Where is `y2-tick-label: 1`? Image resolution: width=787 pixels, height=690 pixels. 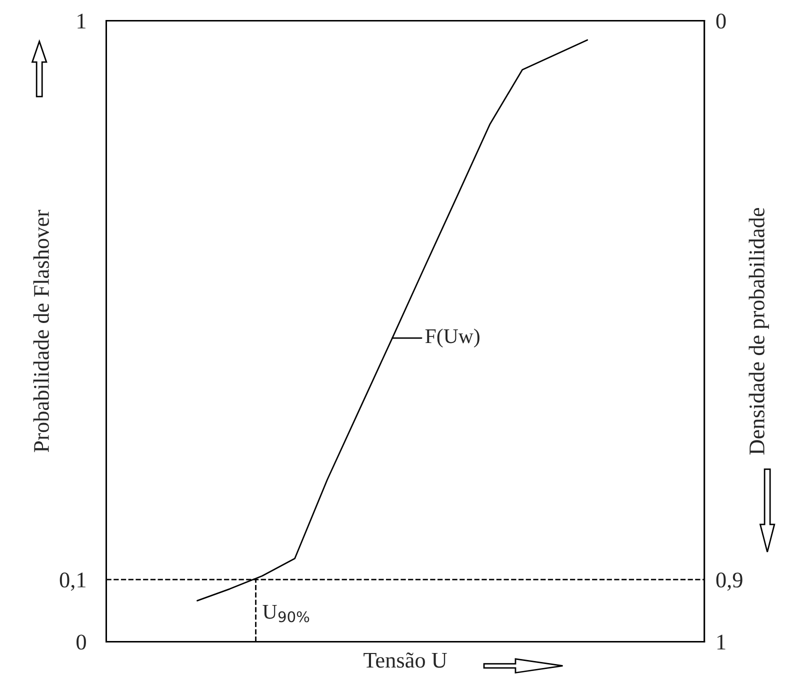
y2-tick-label: 1 is located at coordinates (721, 642).